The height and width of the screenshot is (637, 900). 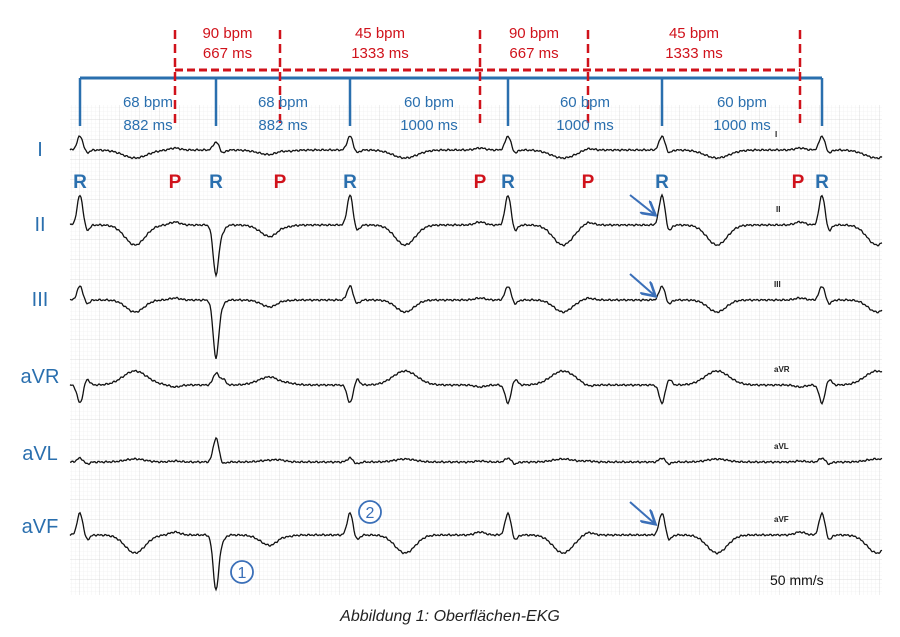 What do you see at coordinates (476, 321) in the screenshot?
I see `ecg-trace-III` at bounding box center [476, 321].